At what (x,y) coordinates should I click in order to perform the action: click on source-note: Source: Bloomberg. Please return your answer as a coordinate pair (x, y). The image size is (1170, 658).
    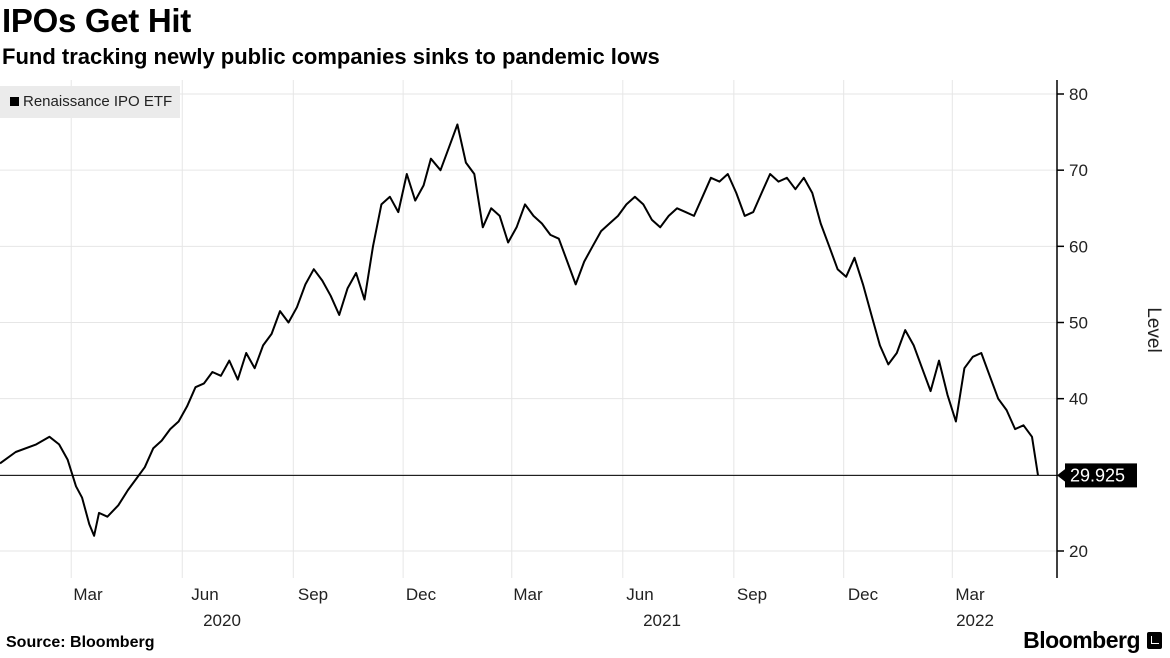
    Looking at the image, I should click on (80, 642).